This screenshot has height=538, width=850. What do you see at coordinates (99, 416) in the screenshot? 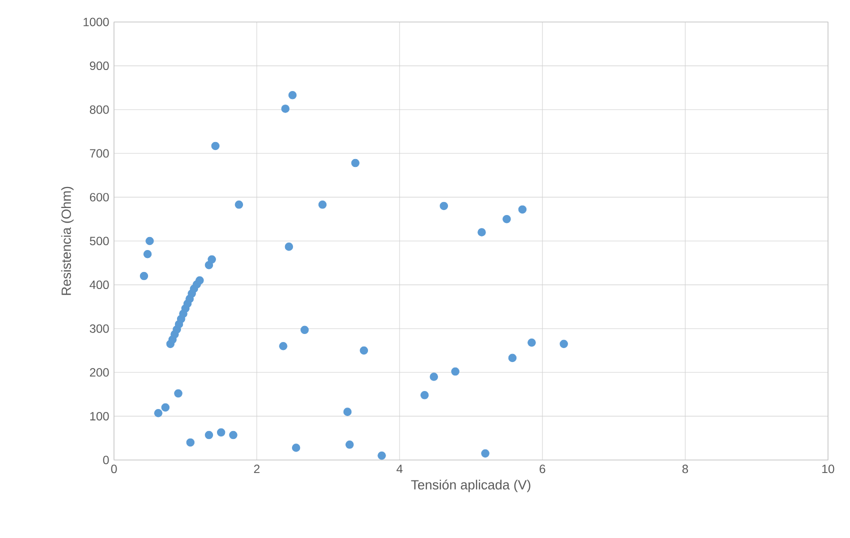
I see `y-tick-label: 100` at bounding box center [99, 416].